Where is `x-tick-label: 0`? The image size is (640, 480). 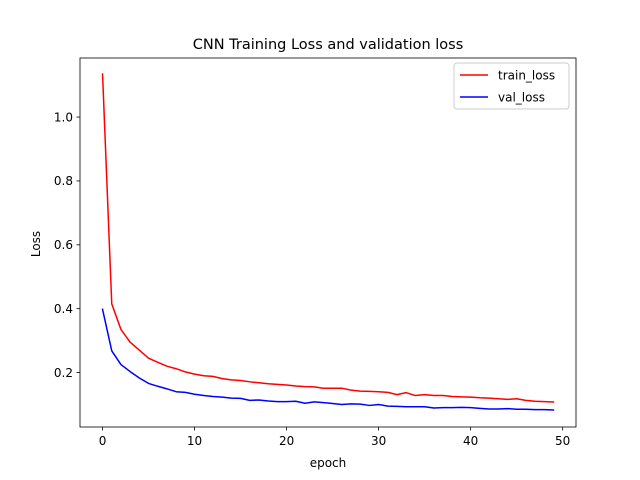 x-tick-label: 0 is located at coordinates (103, 441).